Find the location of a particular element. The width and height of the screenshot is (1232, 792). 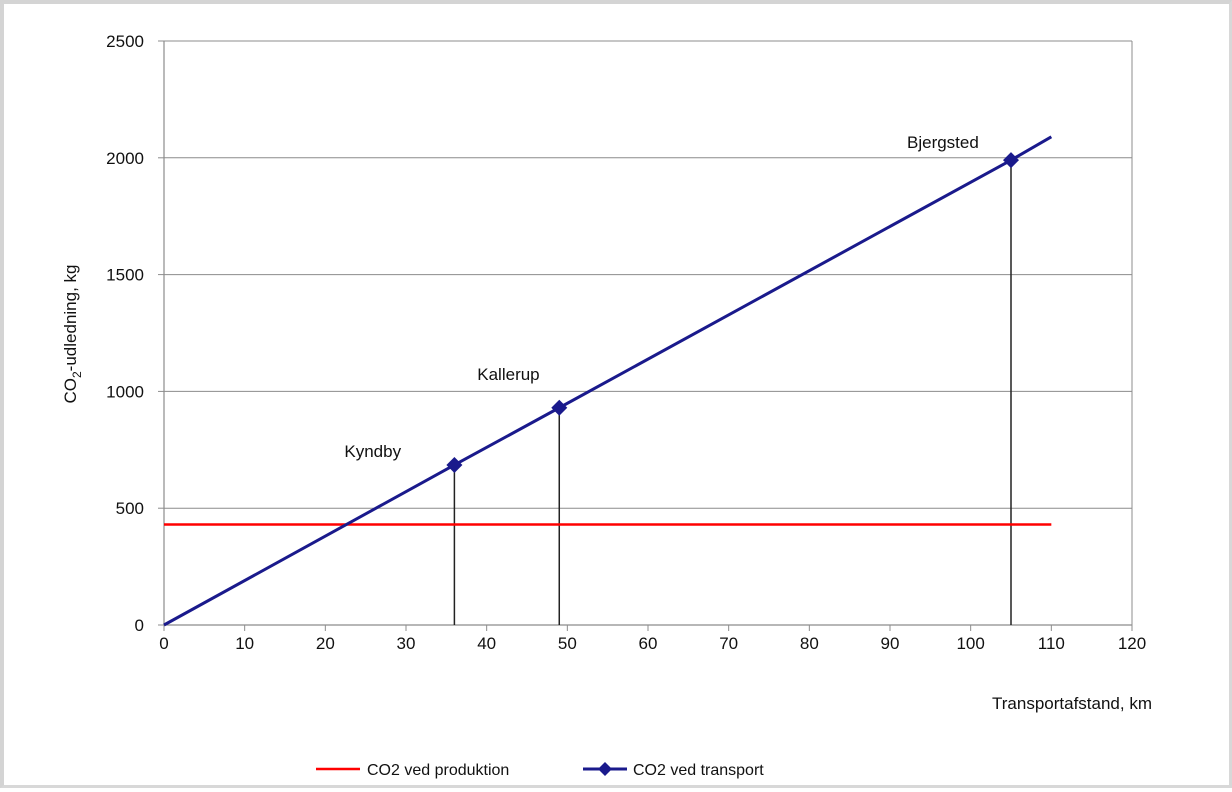

y-tick-label: 2000 is located at coordinates (125, 158).